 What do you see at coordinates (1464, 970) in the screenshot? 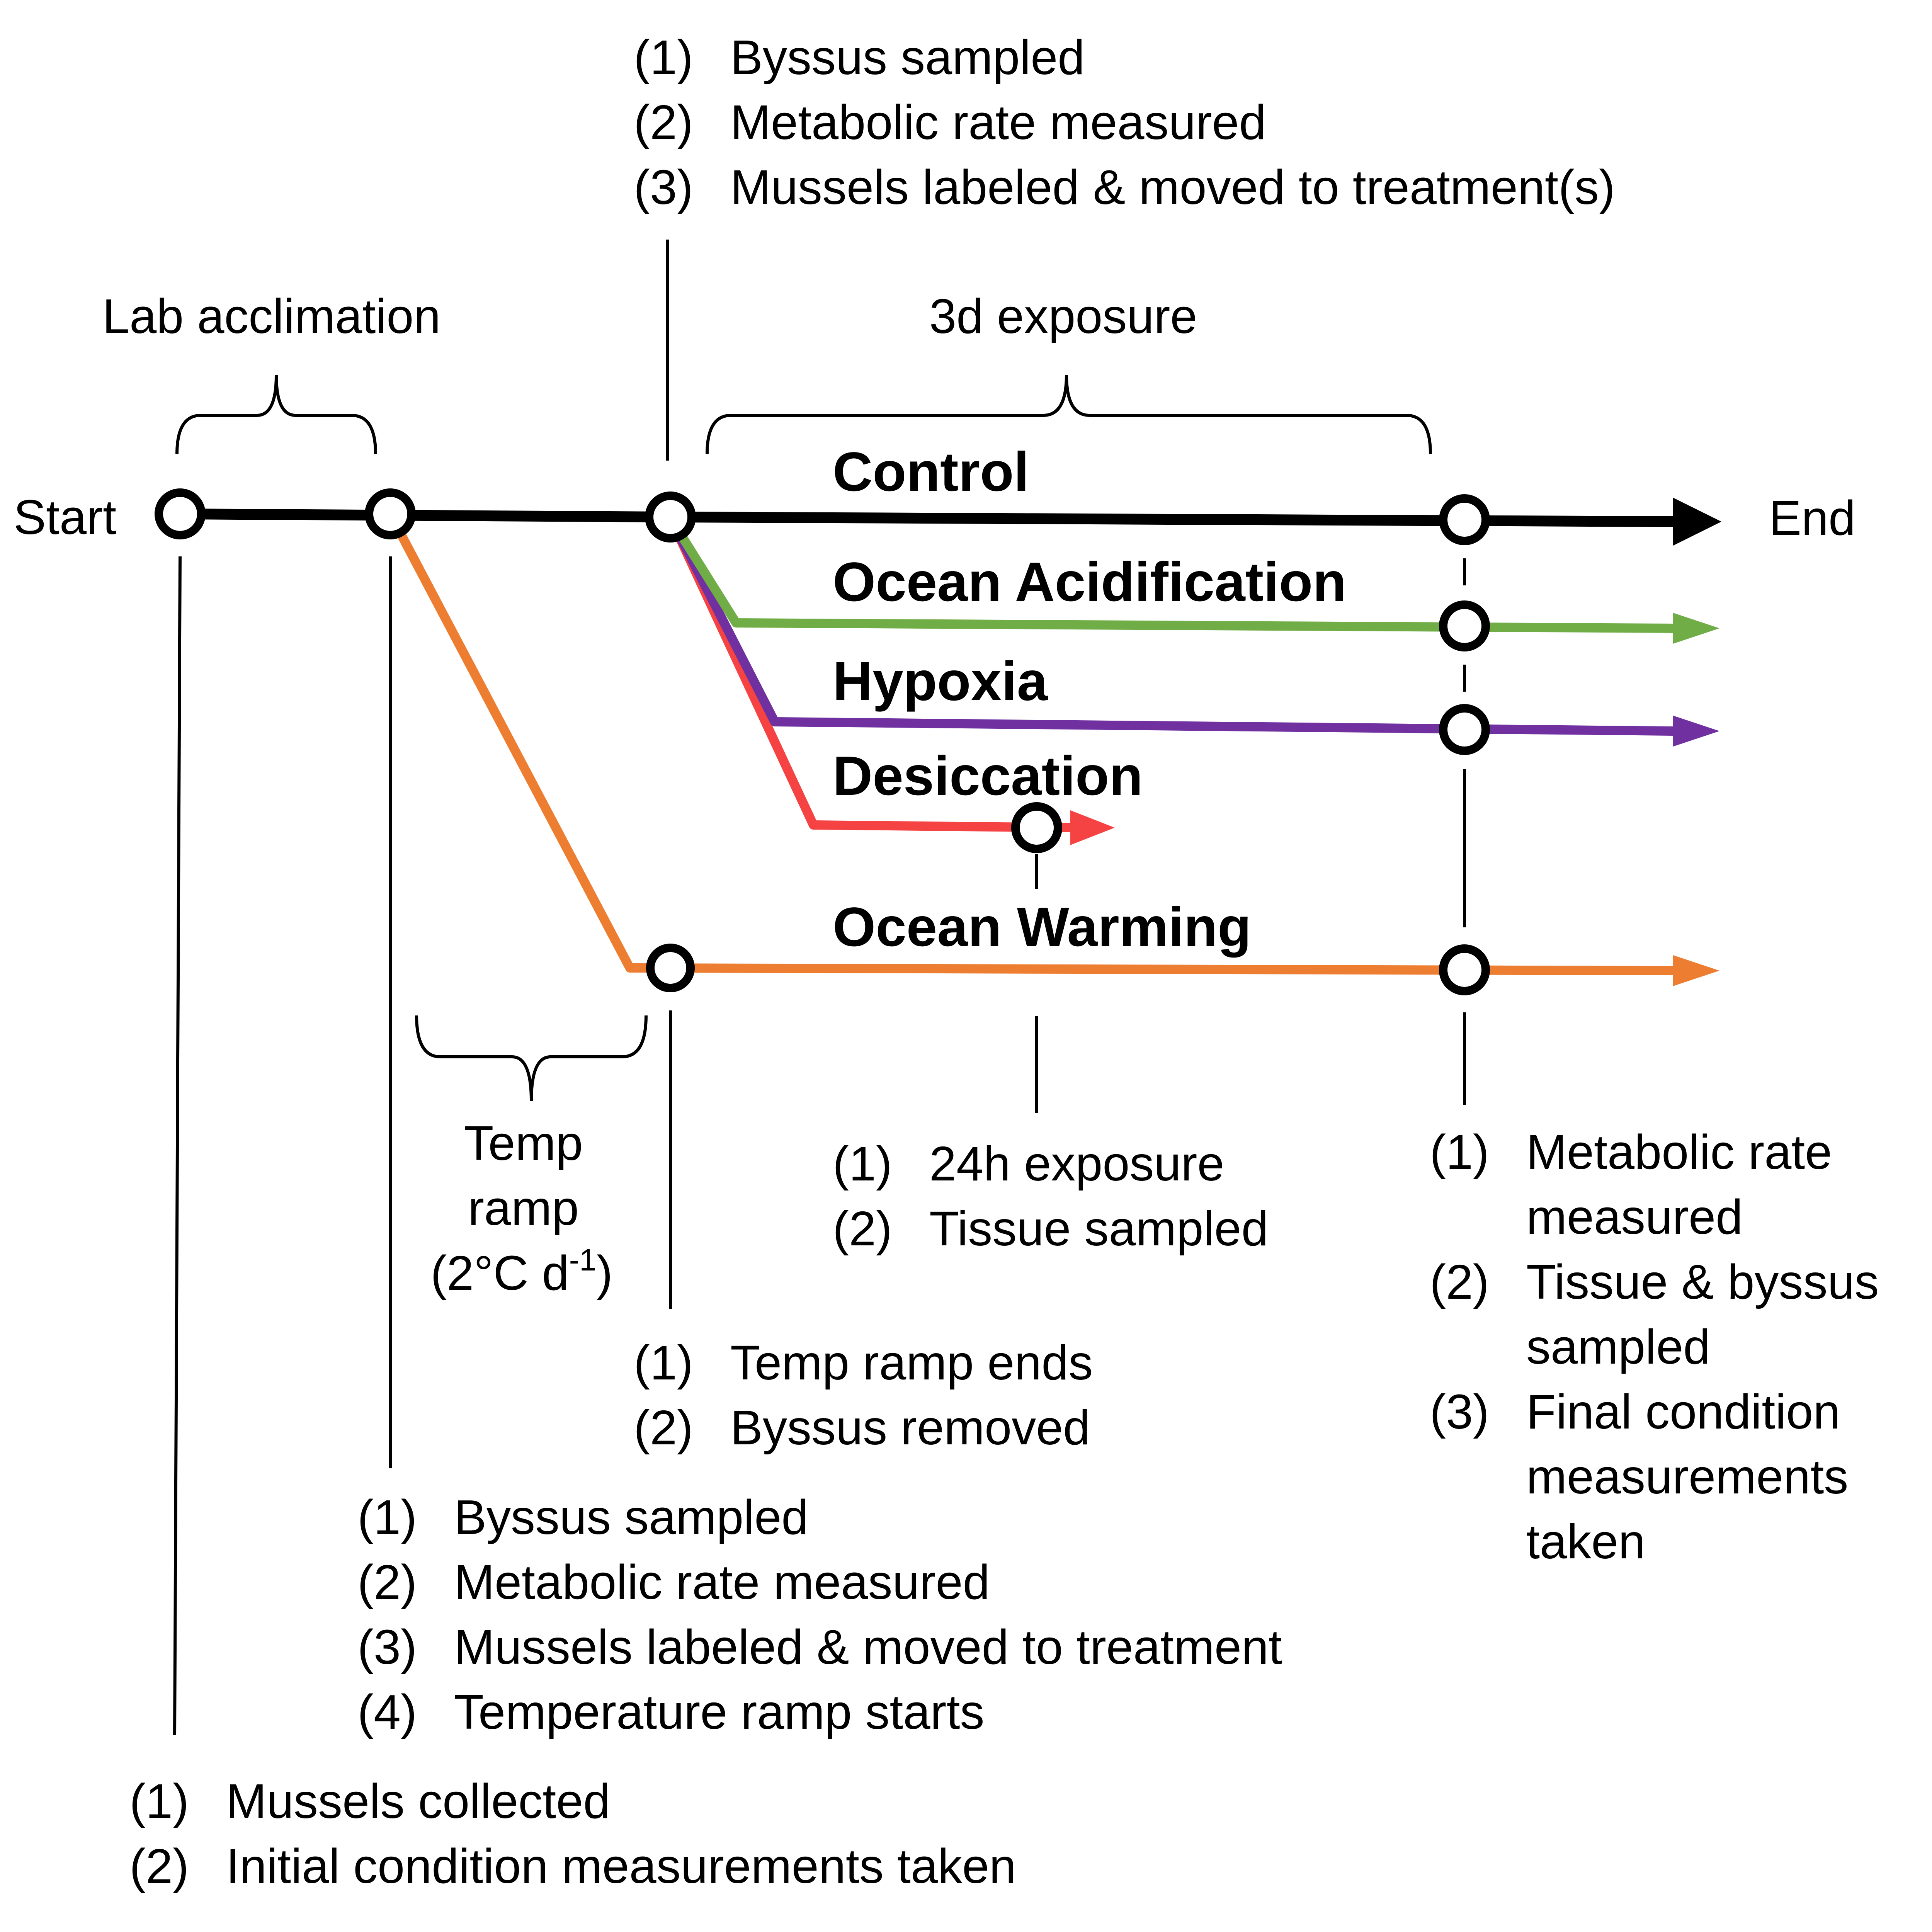
I see `ocean-warming-end-node` at bounding box center [1464, 970].